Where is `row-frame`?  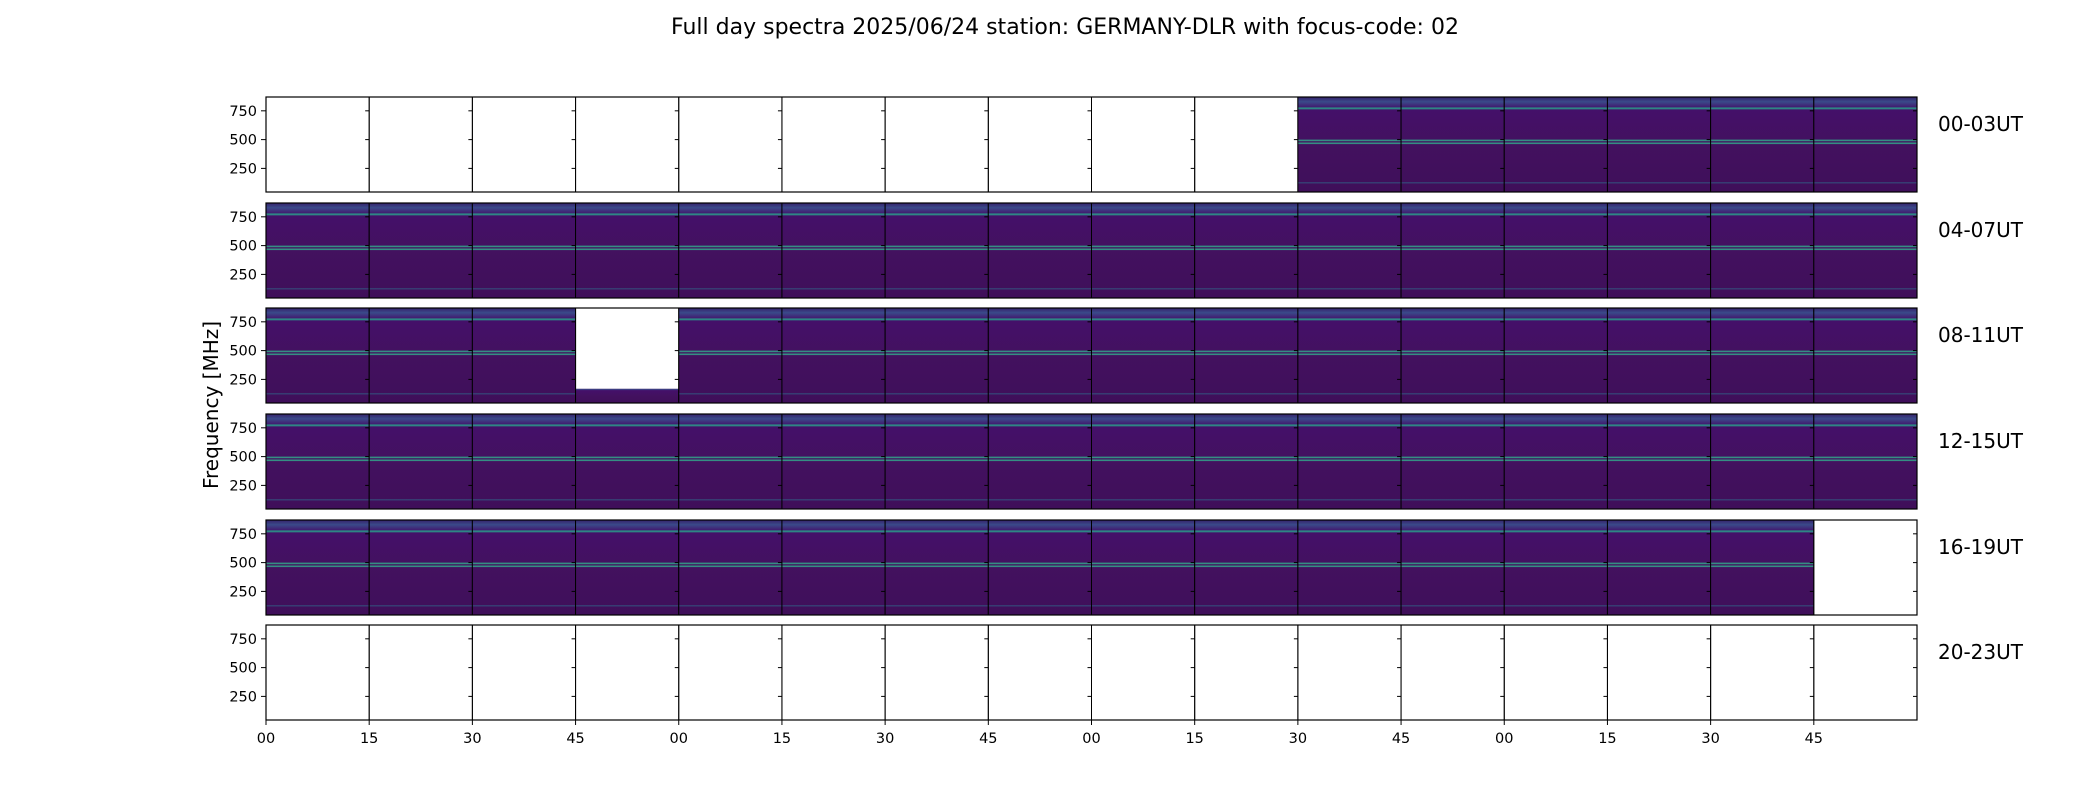
row-frame is located at coordinates (1091, 567).